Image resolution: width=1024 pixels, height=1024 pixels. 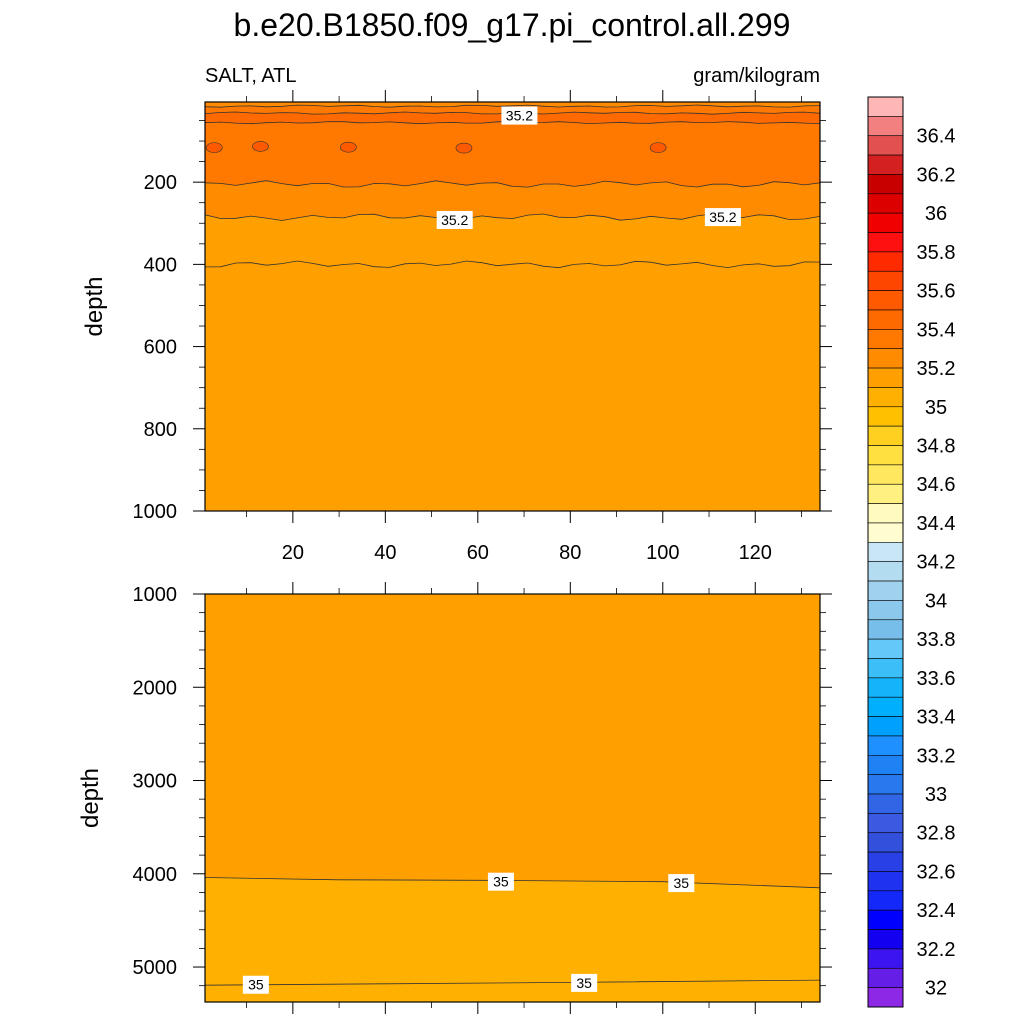 What do you see at coordinates (155, 782) in the screenshot?
I see `y-tick-label: 3000` at bounding box center [155, 782].